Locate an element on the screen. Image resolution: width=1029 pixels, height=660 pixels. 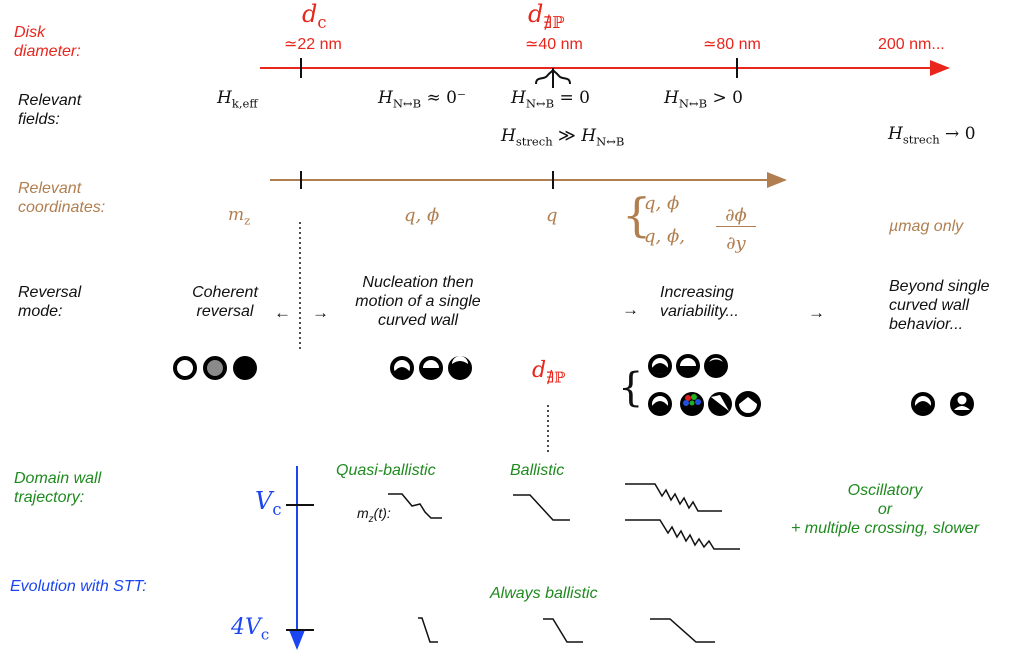
field-h-nb-zero: HN↔B = 0 is located at coordinates (550, 99).